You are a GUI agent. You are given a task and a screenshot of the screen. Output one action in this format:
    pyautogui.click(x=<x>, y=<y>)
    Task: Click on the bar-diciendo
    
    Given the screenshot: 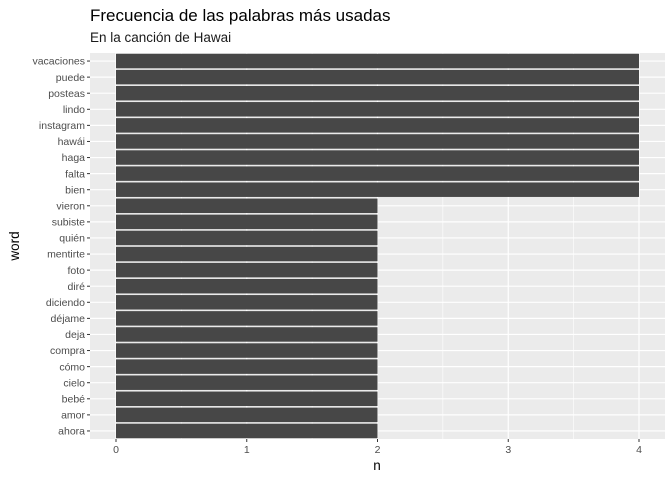 What is the action you would take?
    pyautogui.click(x=247, y=302)
    